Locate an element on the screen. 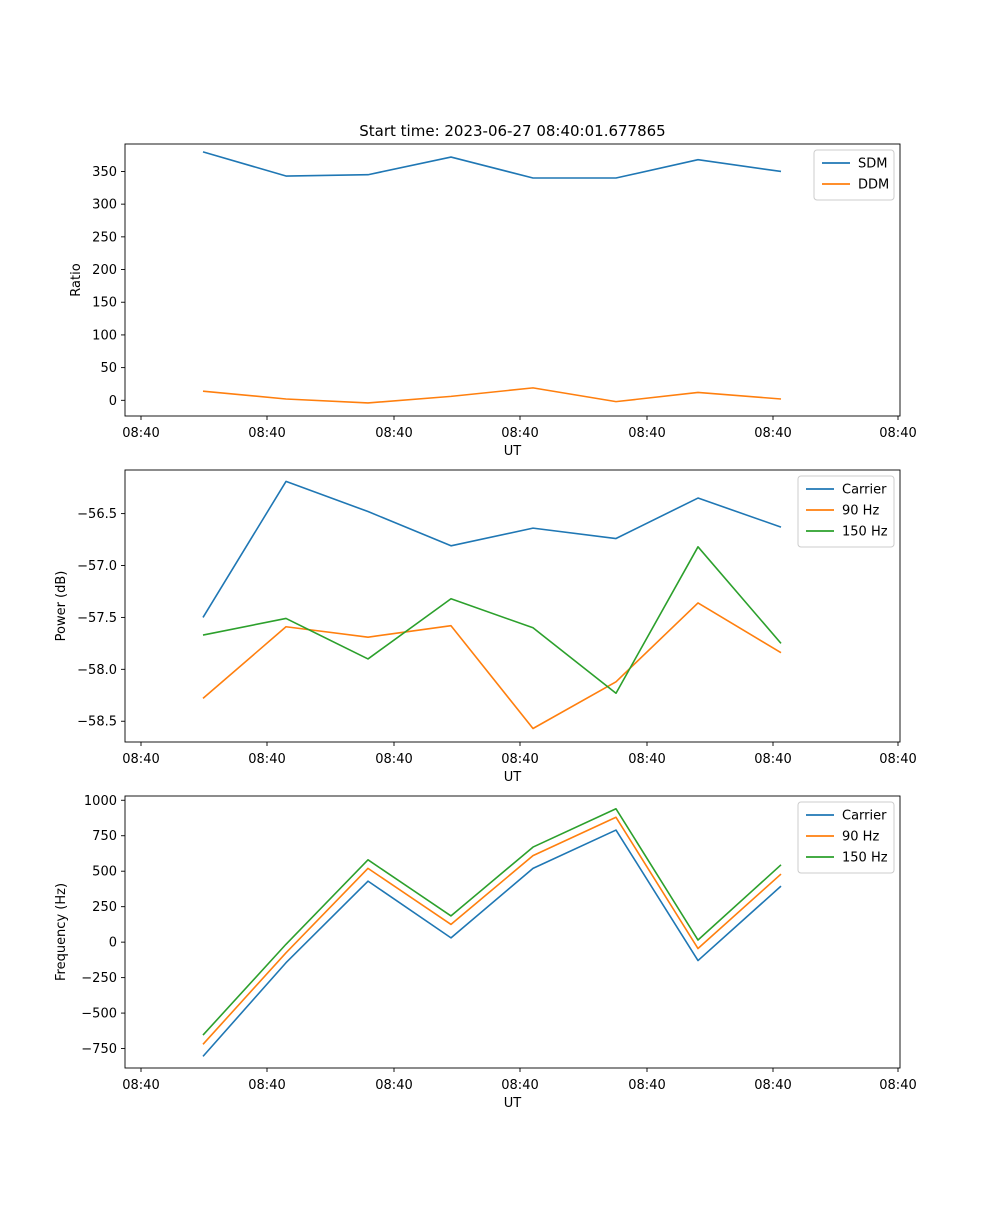 The width and height of the screenshot is (1000, 1205). y-axis-label: Power (dB) is located at coordinates (61, 606).